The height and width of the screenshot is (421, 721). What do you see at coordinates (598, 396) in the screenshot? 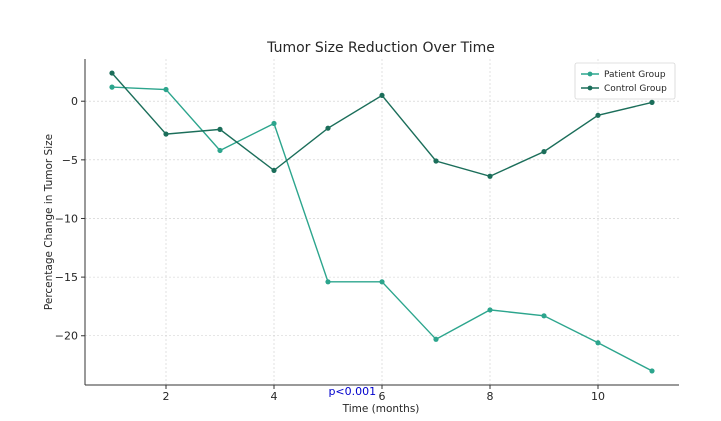
I see `x-tick-label: 10` at bounding box center [598, 396].